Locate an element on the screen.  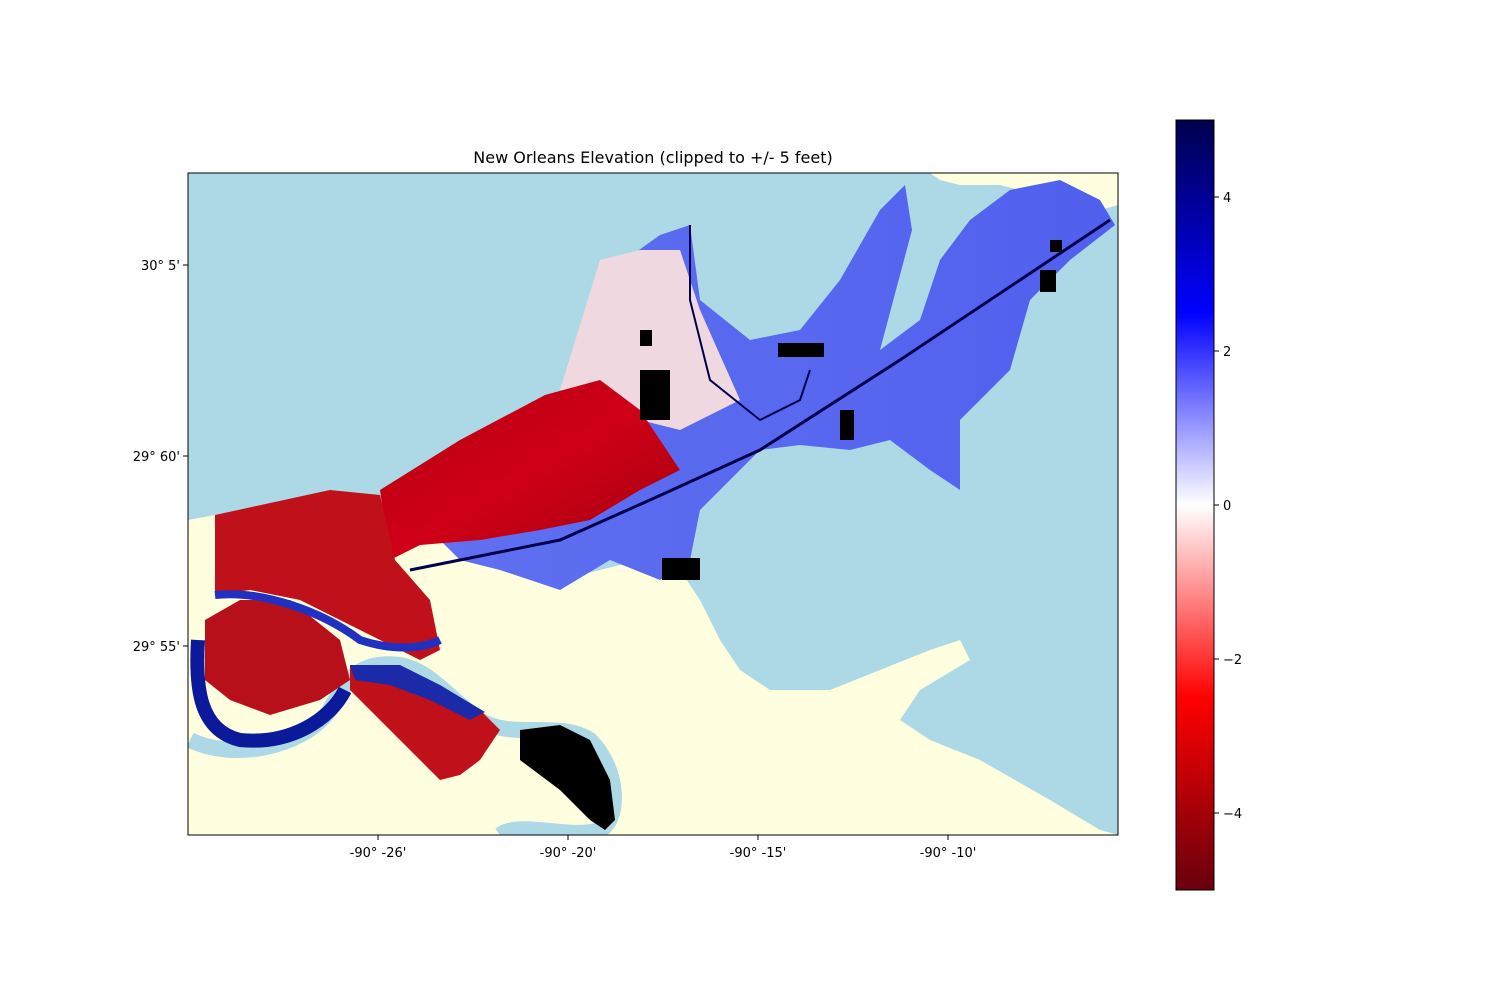
elevation-low-west is located at coordinates (327, 575).